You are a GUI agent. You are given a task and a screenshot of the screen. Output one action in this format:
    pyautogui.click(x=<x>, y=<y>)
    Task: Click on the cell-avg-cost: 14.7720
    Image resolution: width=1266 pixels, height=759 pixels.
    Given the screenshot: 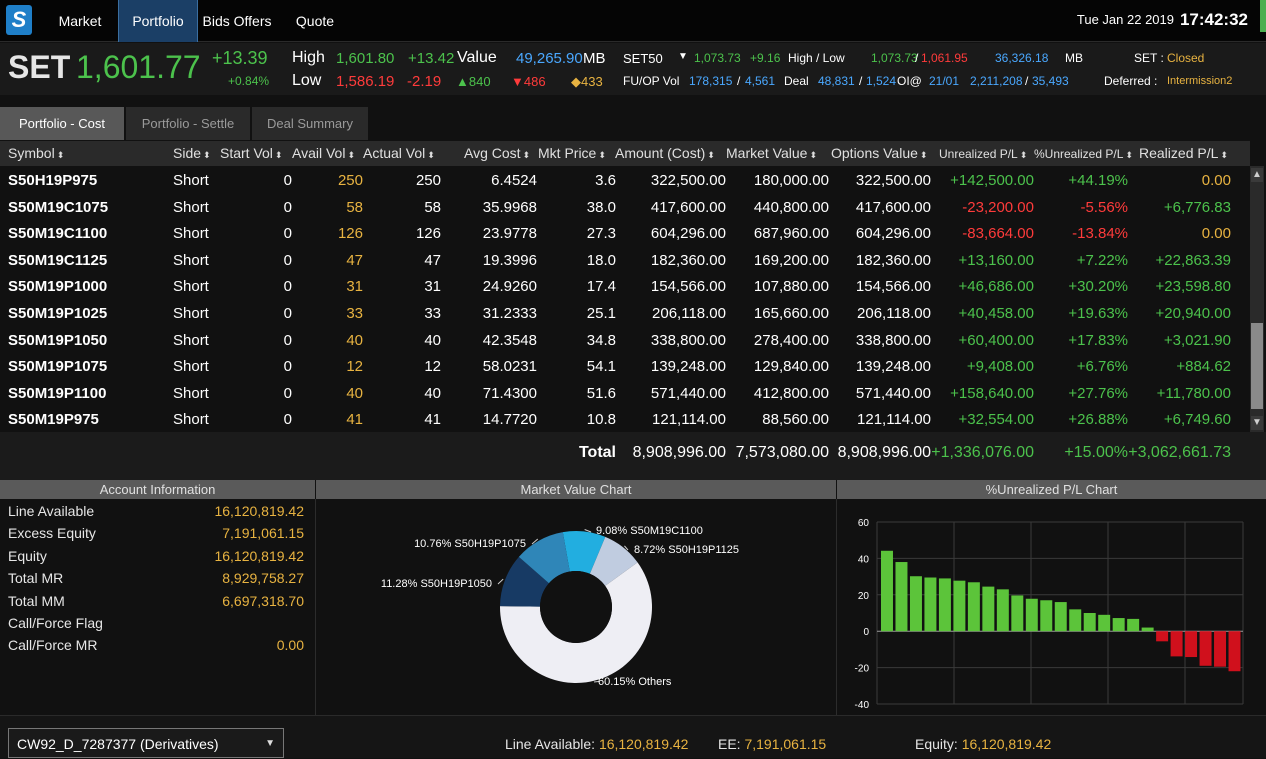 What is the action you would take?
    pyautogui.click(x=509, y=420)
    